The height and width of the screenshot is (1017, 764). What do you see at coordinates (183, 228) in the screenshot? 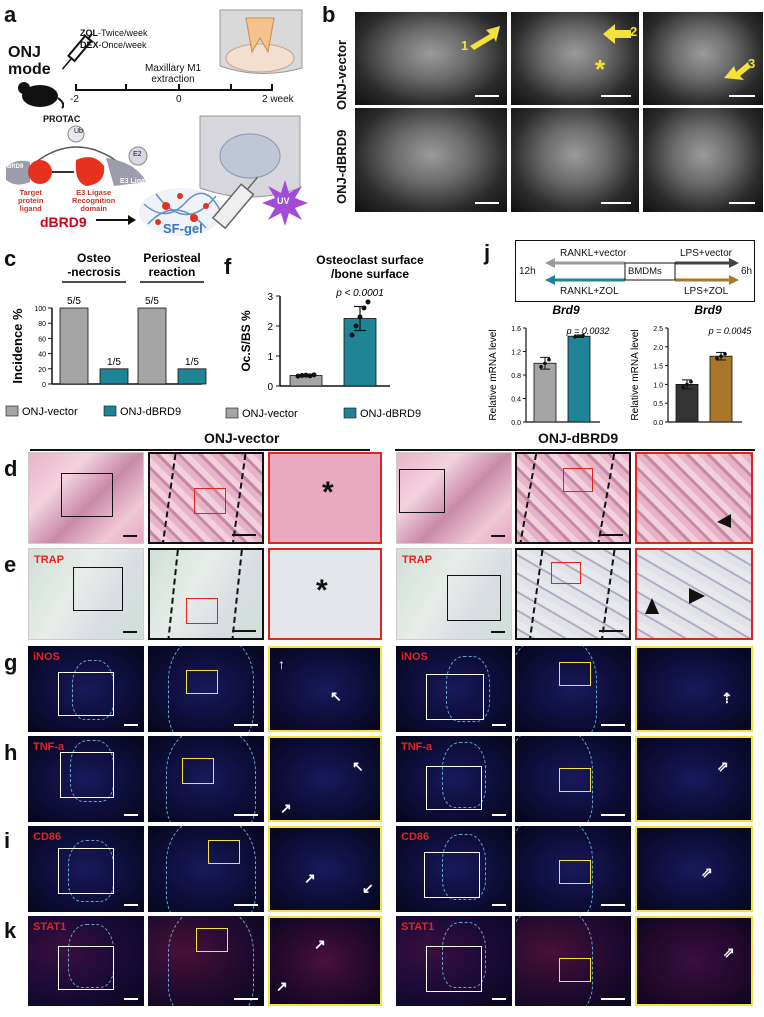
I see `sf-gel-label: SF-gel` at bounding box center [183, 228].